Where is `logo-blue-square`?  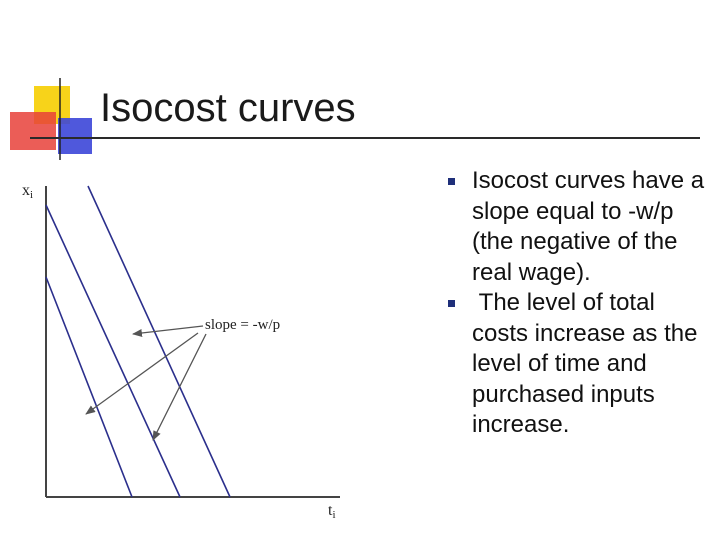
logo-blue-square is located at coordinates (75, 136).